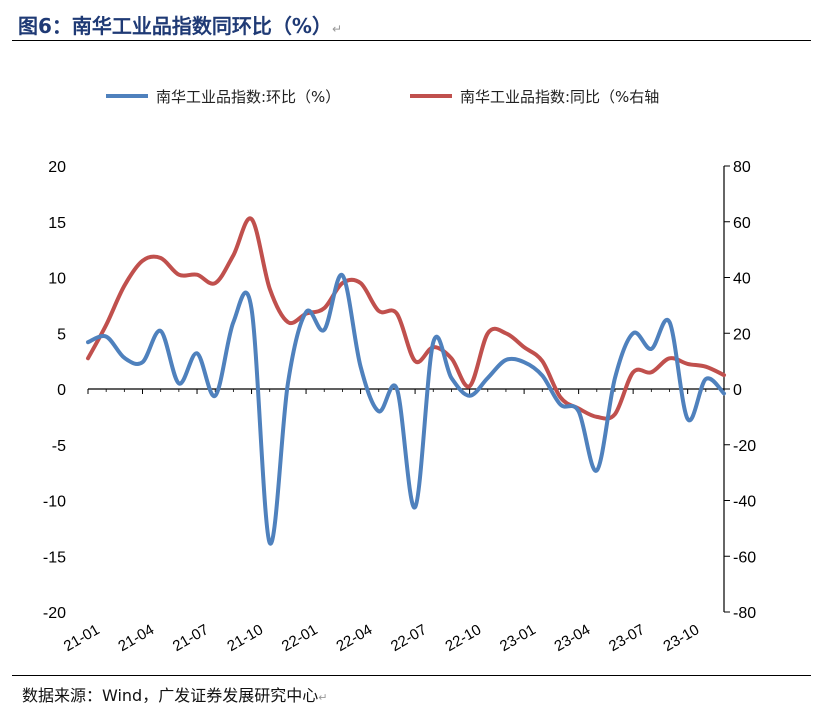 Image resolution: width=825 pixels, height=717 pixels. I want to click on source-text: 数据来源：Wind，广发证券发展研究中心, so click(170, 695).